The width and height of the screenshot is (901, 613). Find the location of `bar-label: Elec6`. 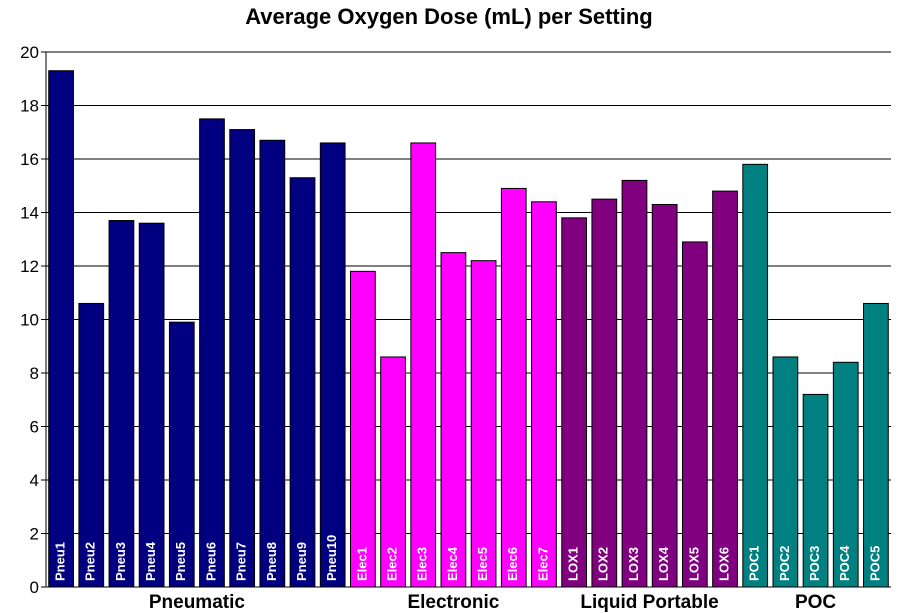

bar-label: Elec6 is located at coordinates (512, 564).